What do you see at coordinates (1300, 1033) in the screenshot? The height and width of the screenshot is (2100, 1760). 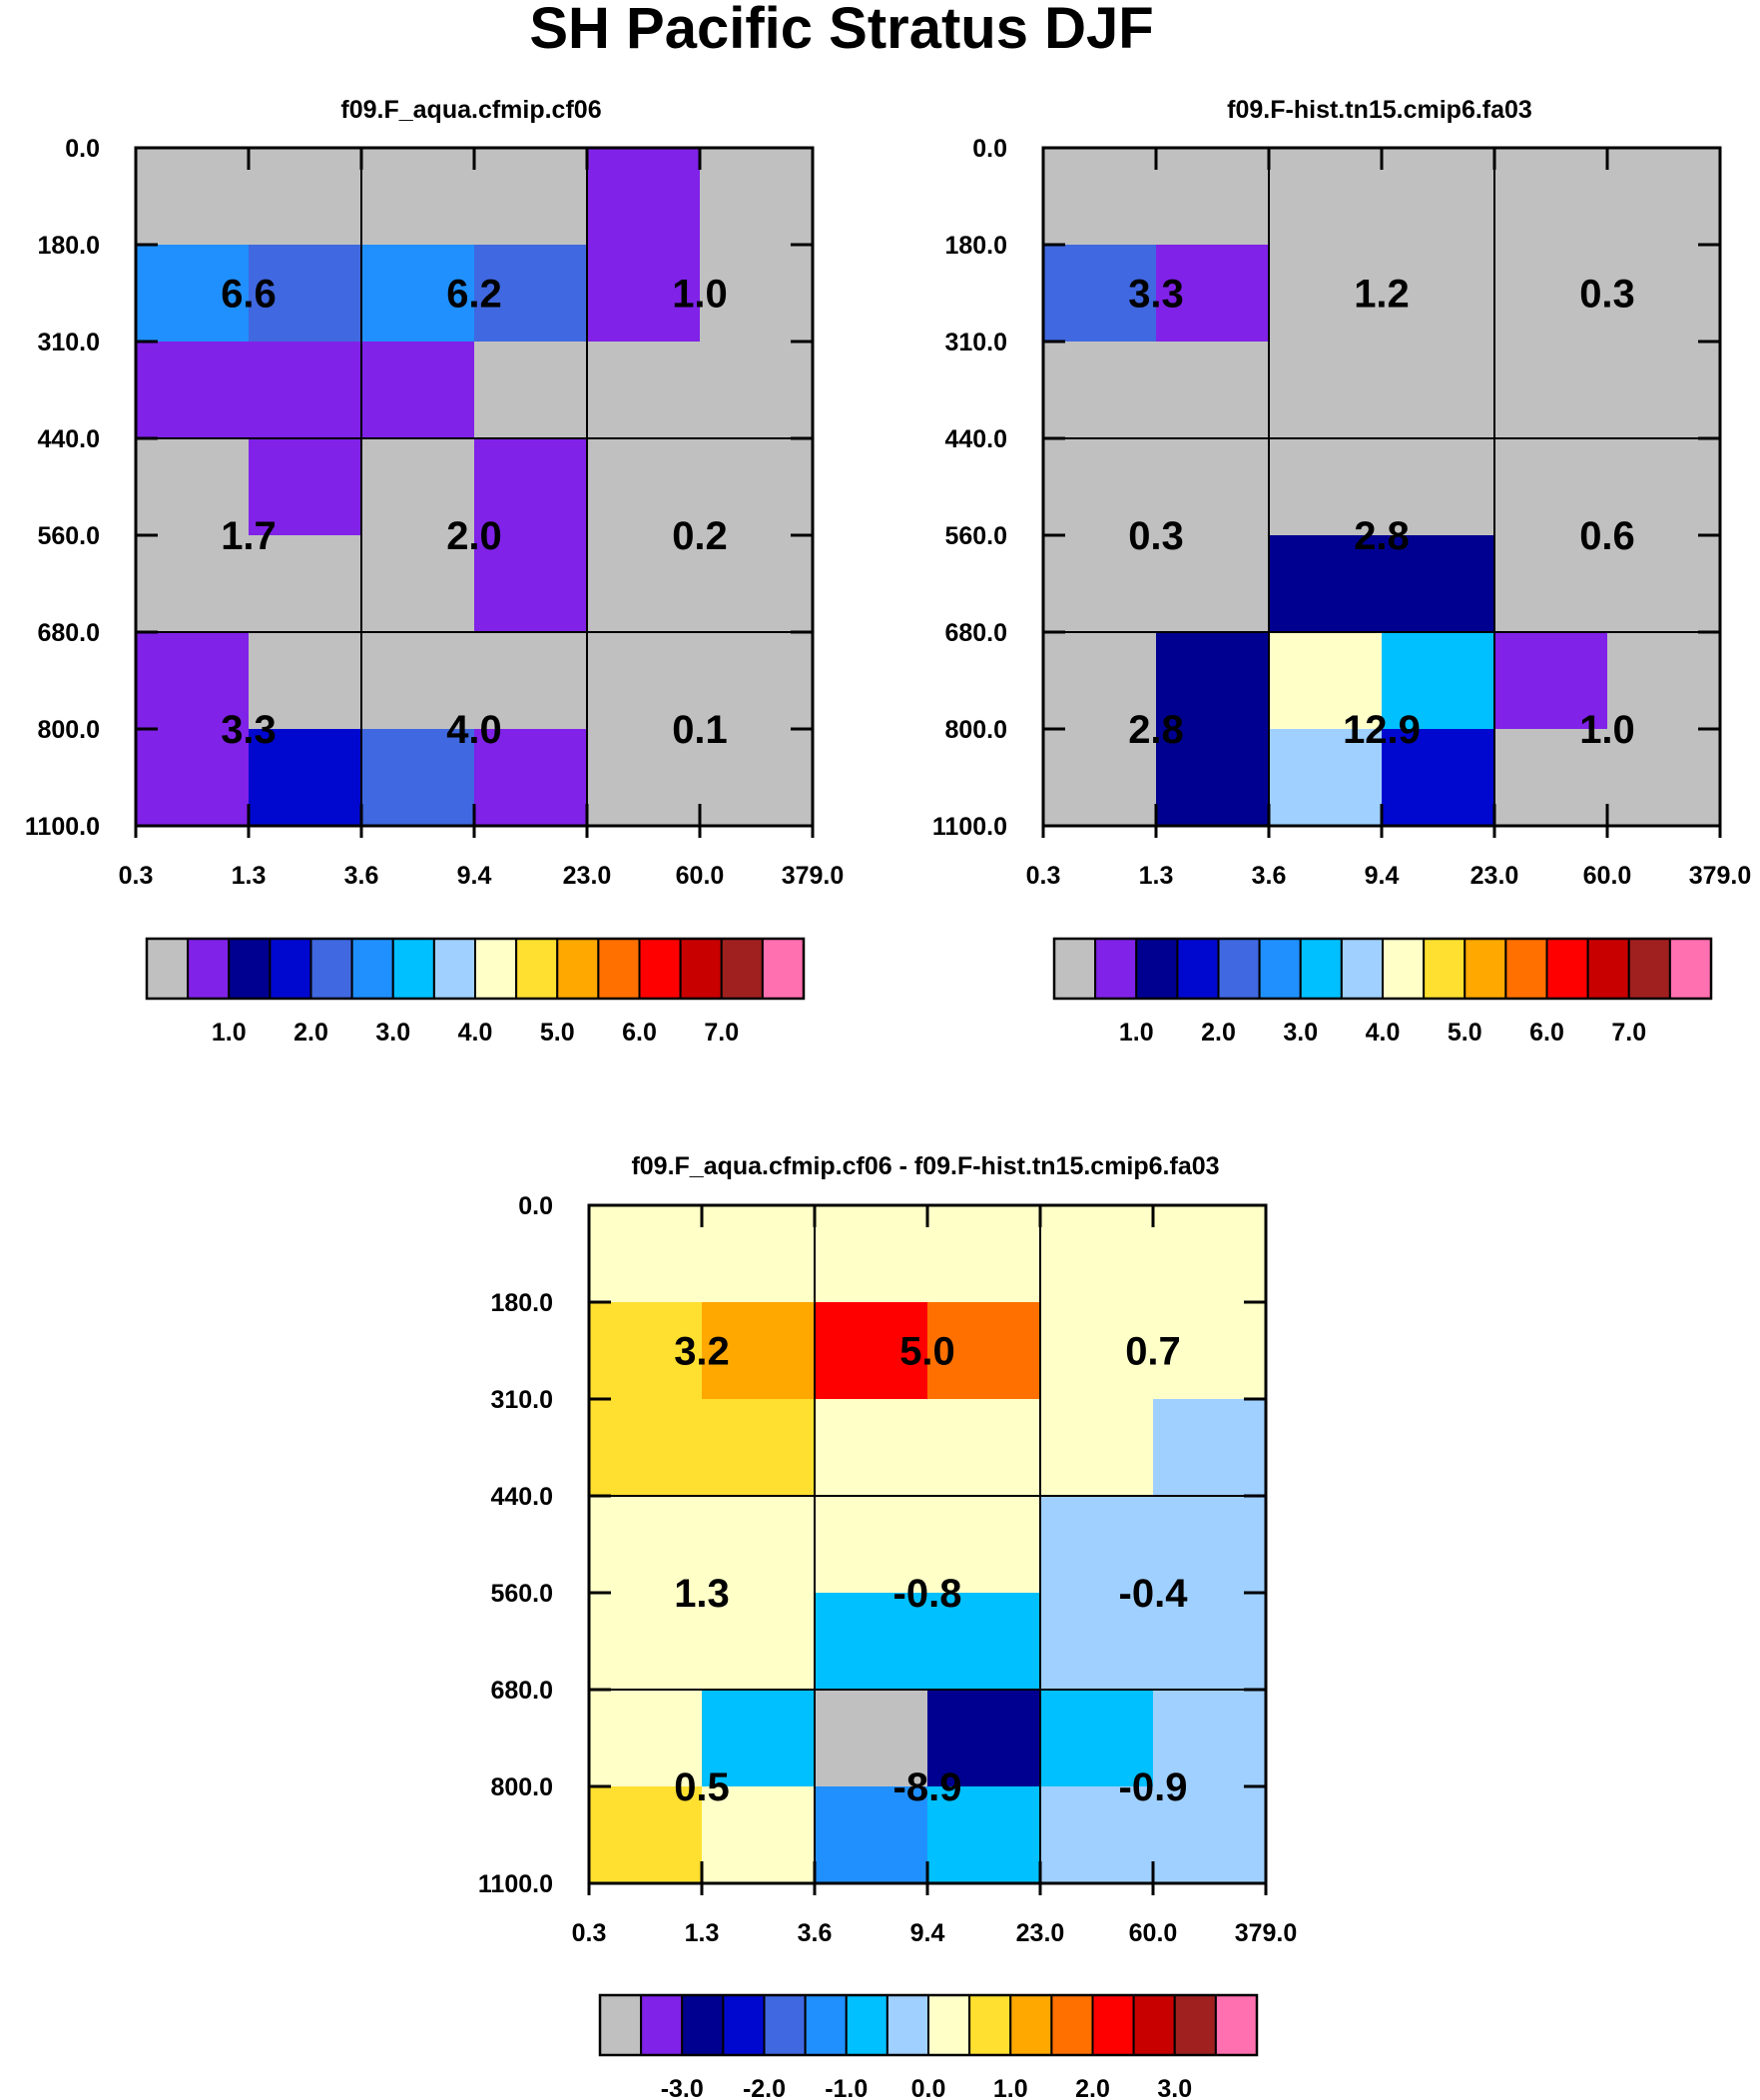 I see `colorbar-label: 3.0` at bounding box center [1300, 1033].